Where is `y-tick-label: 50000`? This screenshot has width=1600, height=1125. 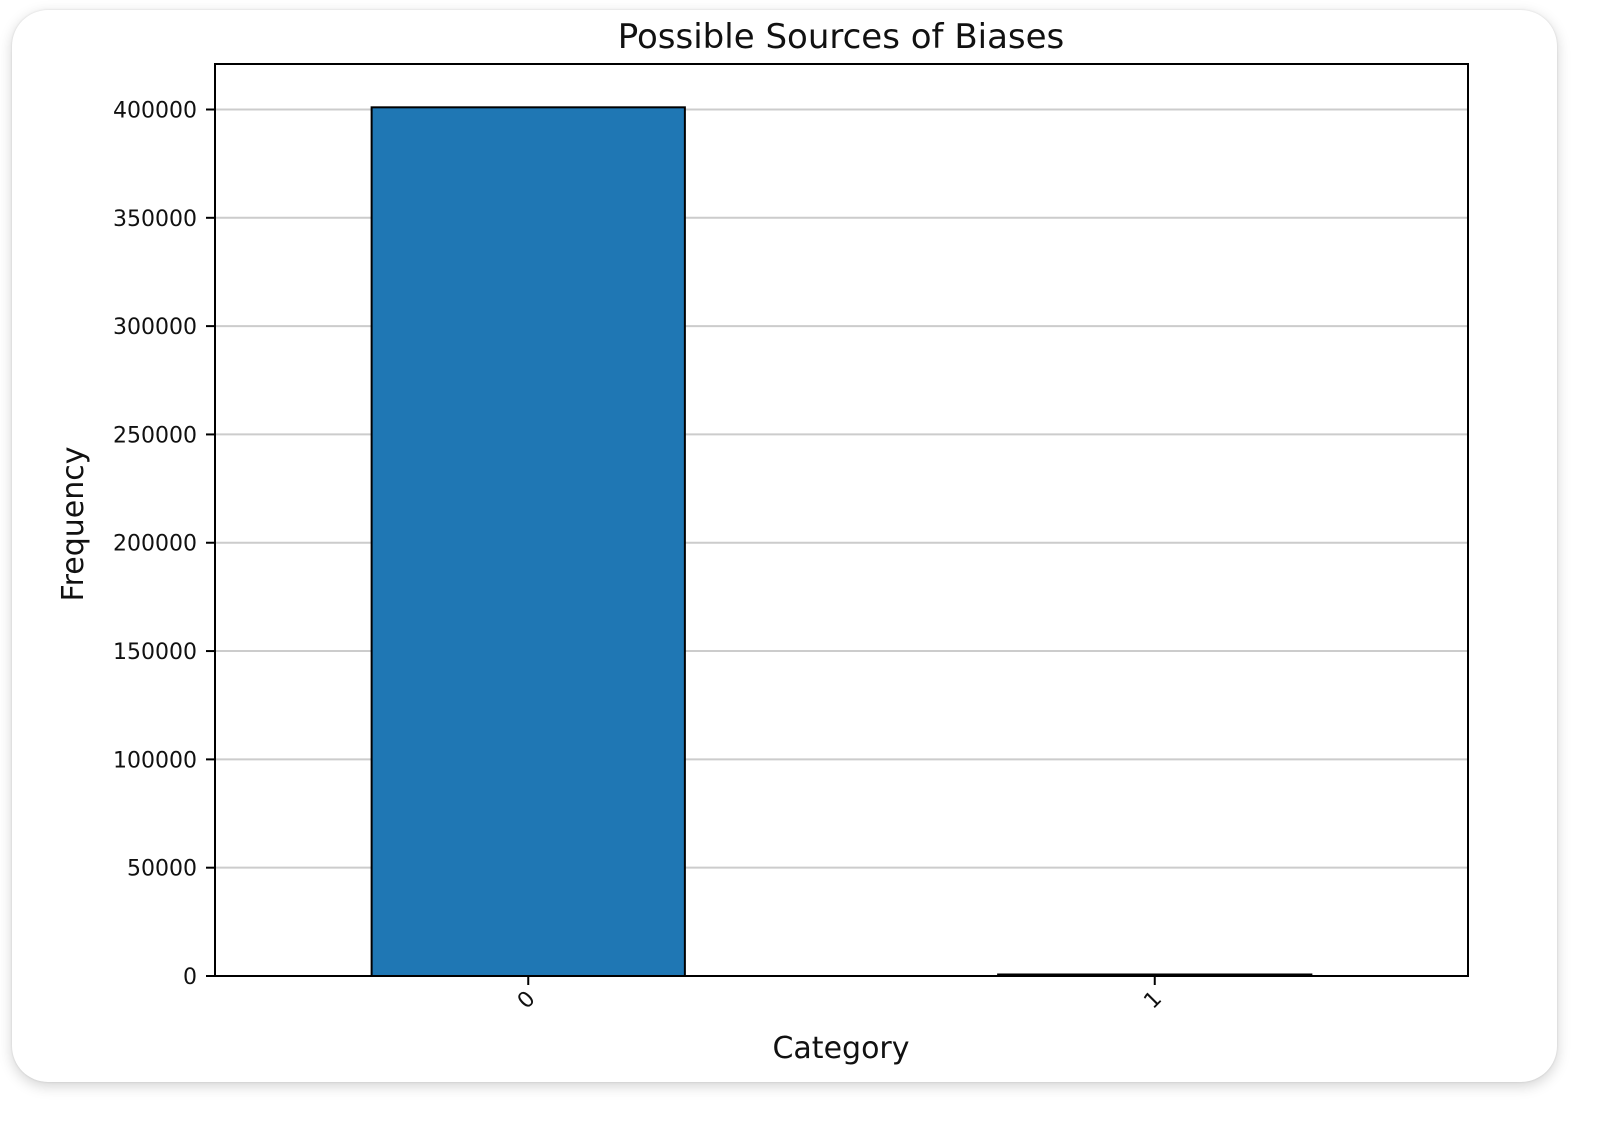 y-tick-label: 50000 is located at coordinates (162, 869).